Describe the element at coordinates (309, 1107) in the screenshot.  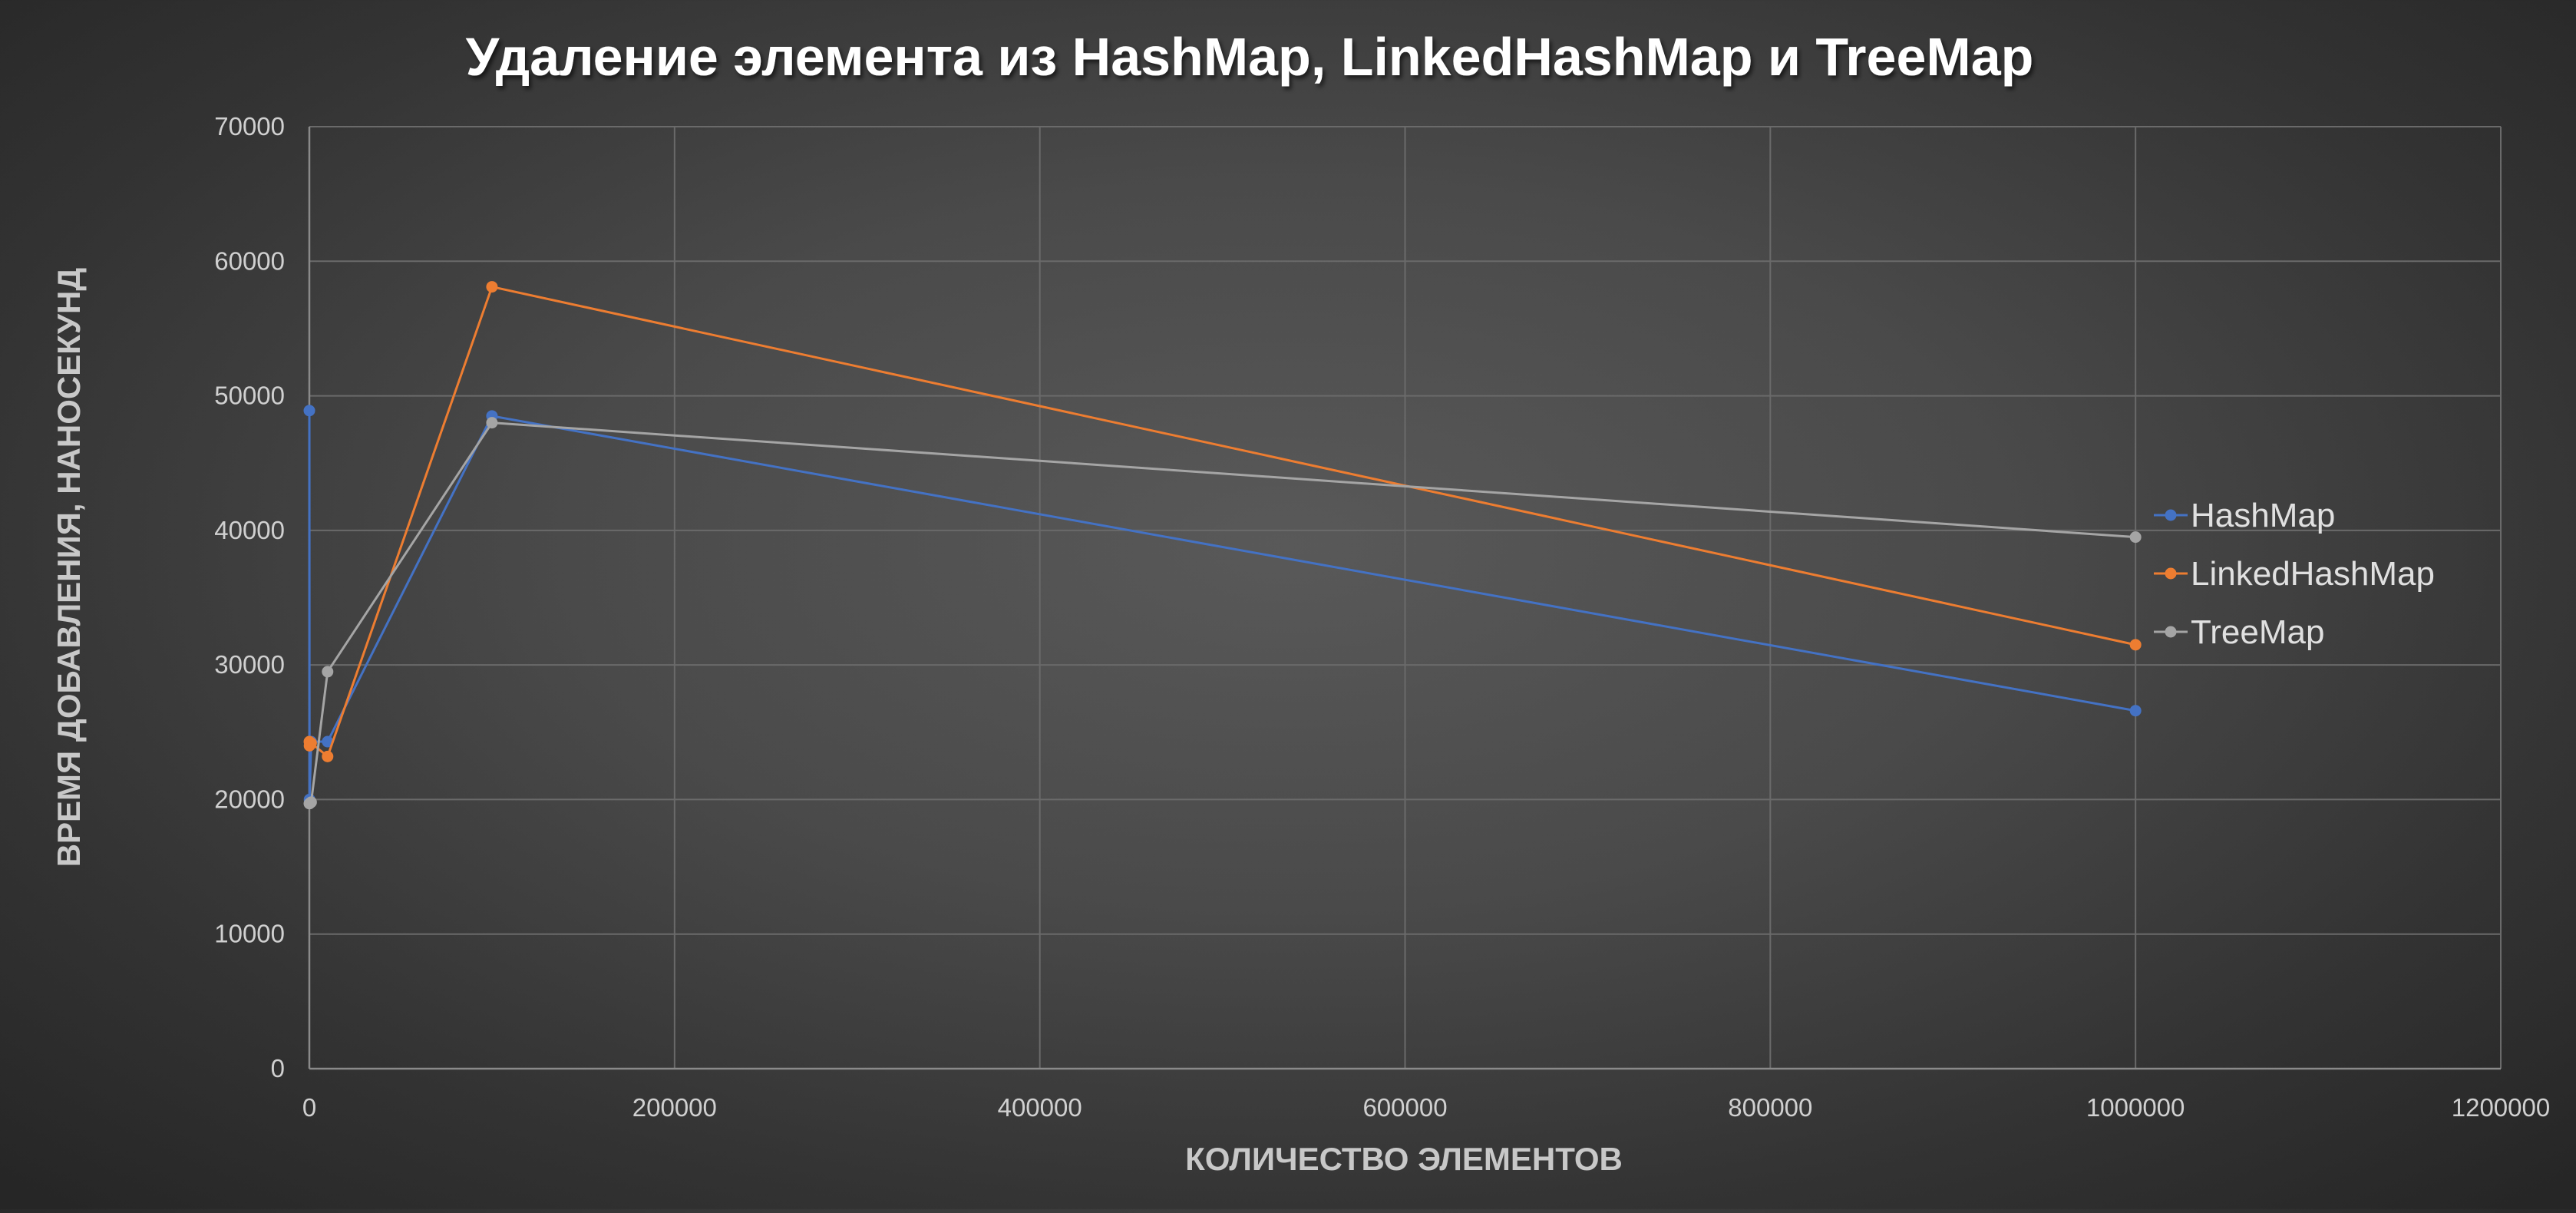
I see `x-tick-label: 0` at that location.